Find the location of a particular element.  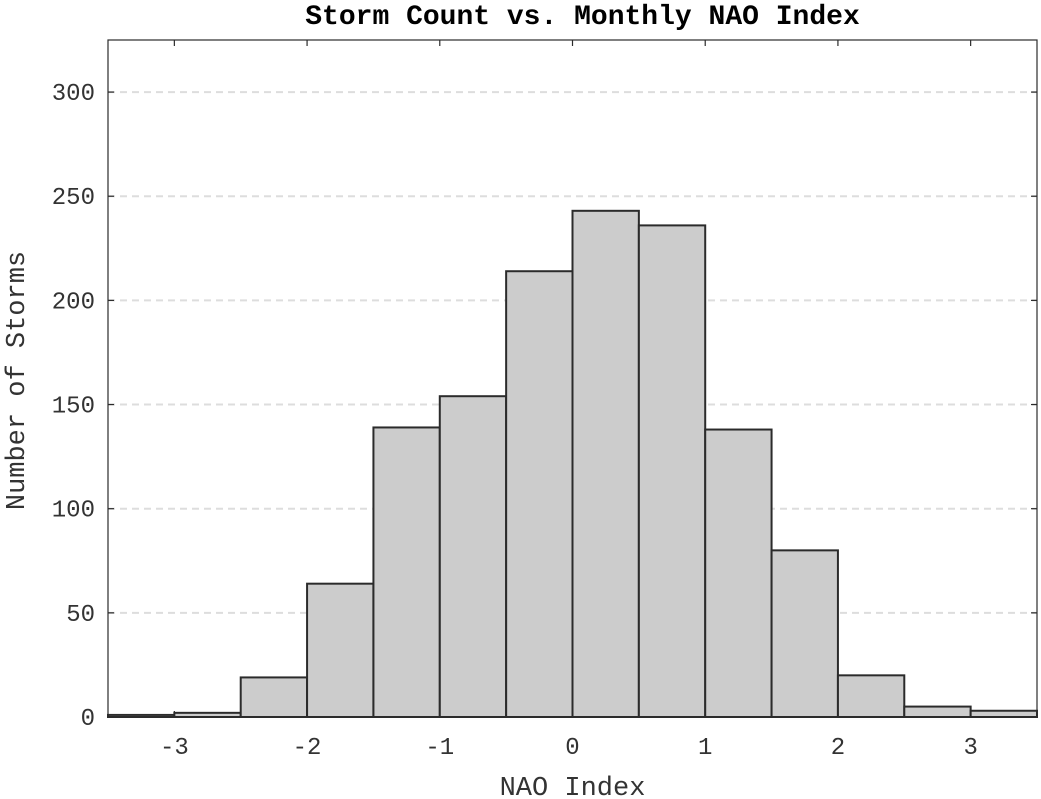

x-tick-label: 0 is located at coordinates (572, 748).